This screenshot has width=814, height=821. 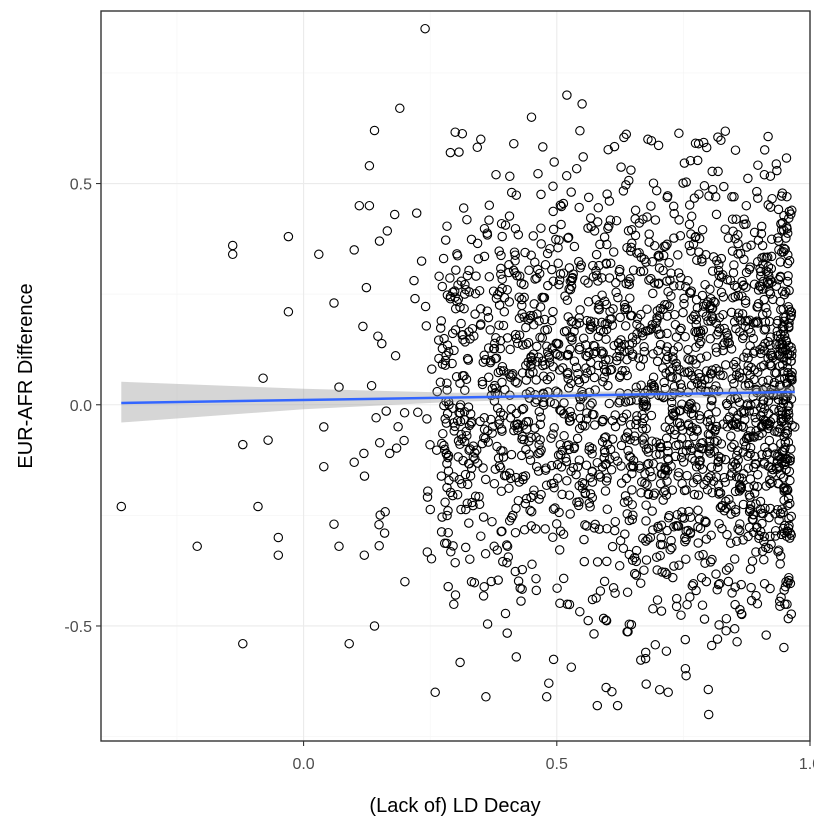 What do you see at coordinates (553, 757) in the screenshot?
I see `x-axis-ticks: 0.0 0.5 1.0` at bounding box center [553, 757].